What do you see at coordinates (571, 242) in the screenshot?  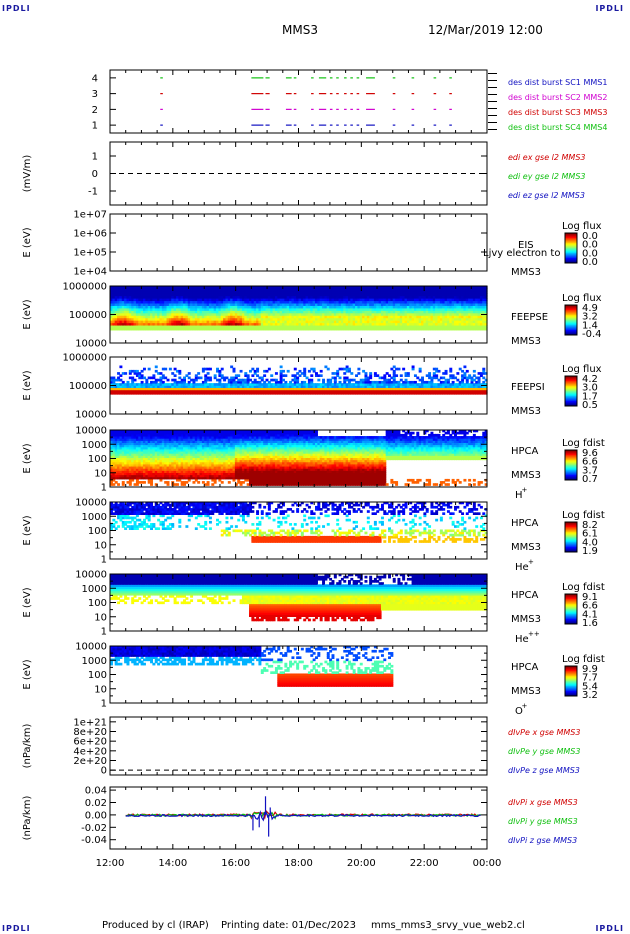 I see `eis-panel-colorbar-cell` at bounding box center [571, 242].